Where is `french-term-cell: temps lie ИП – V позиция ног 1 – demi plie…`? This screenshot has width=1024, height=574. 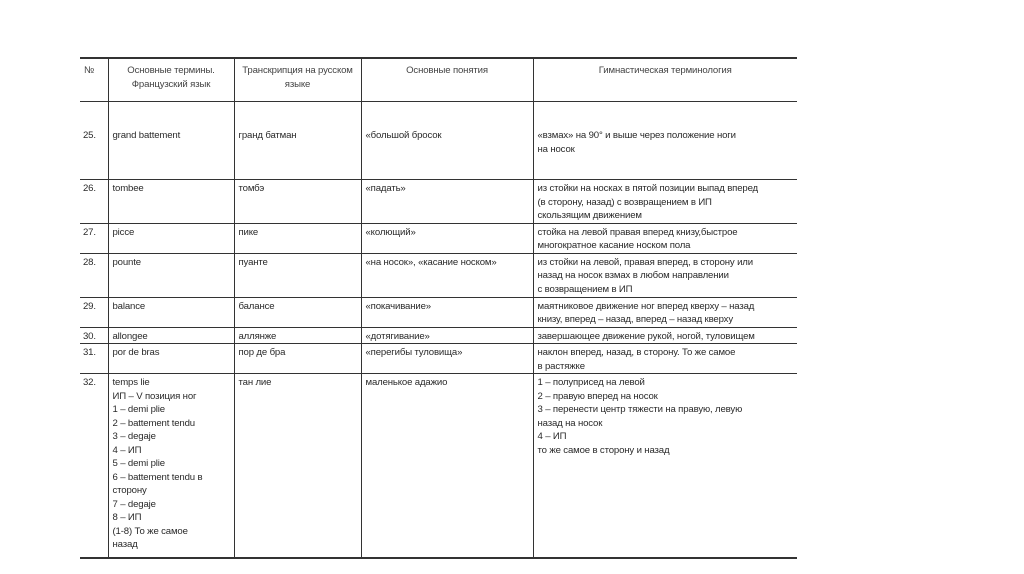 french-term-cell: temps lie ИП – V позиция ног 1 – demi plie… is located at coordinates (171, 466).